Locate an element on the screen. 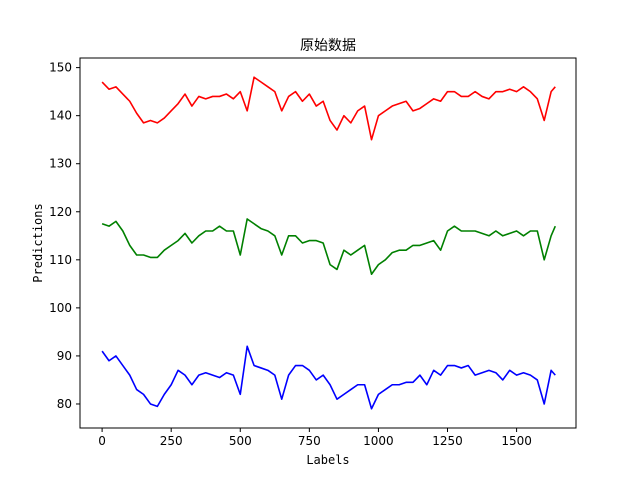  x-tick-label-2: 500 is located at coordinates (240, 441).